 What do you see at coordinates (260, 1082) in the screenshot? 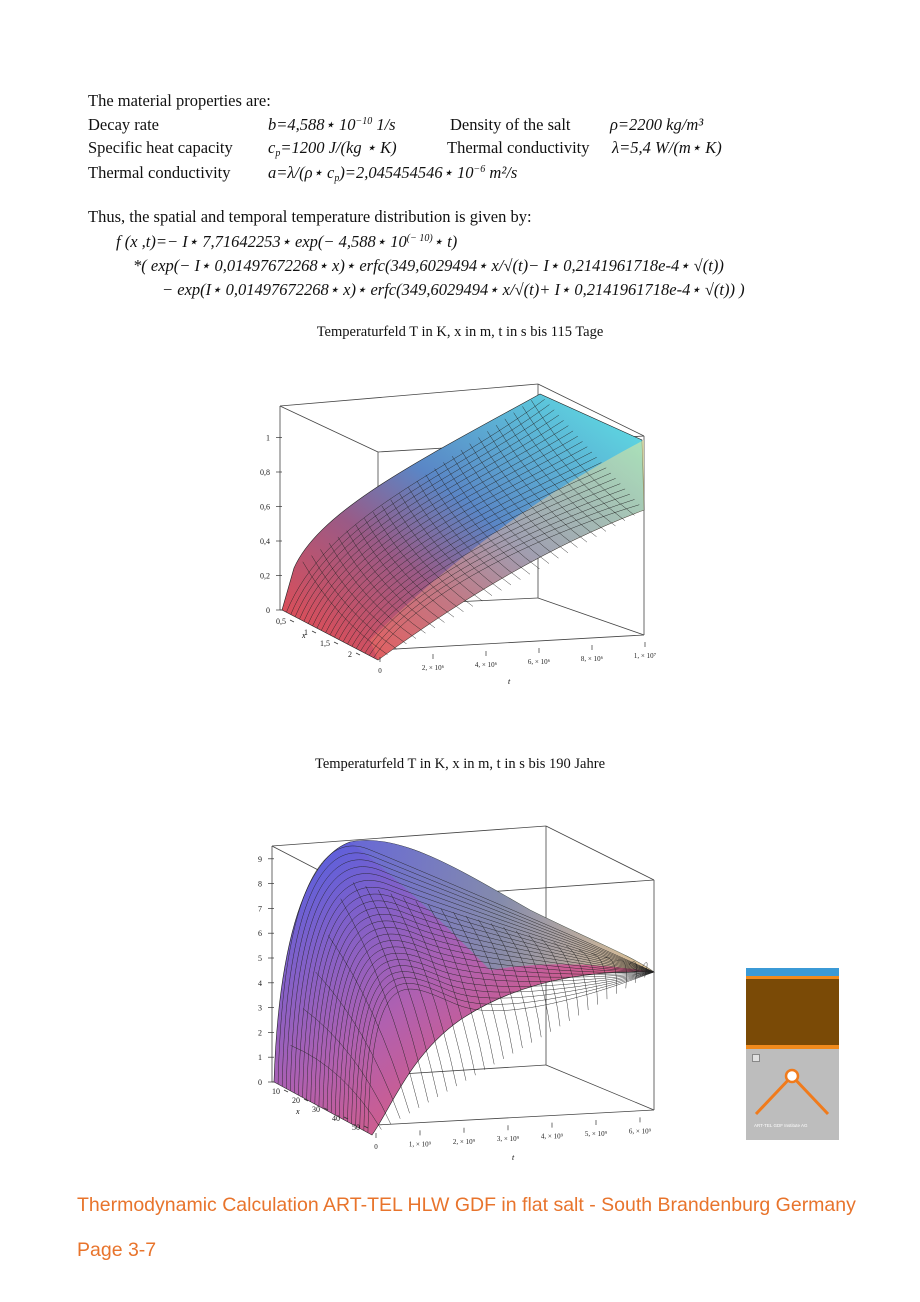
I see `plot2-z-tick-label: 0` at bounding box center [260, 1082].